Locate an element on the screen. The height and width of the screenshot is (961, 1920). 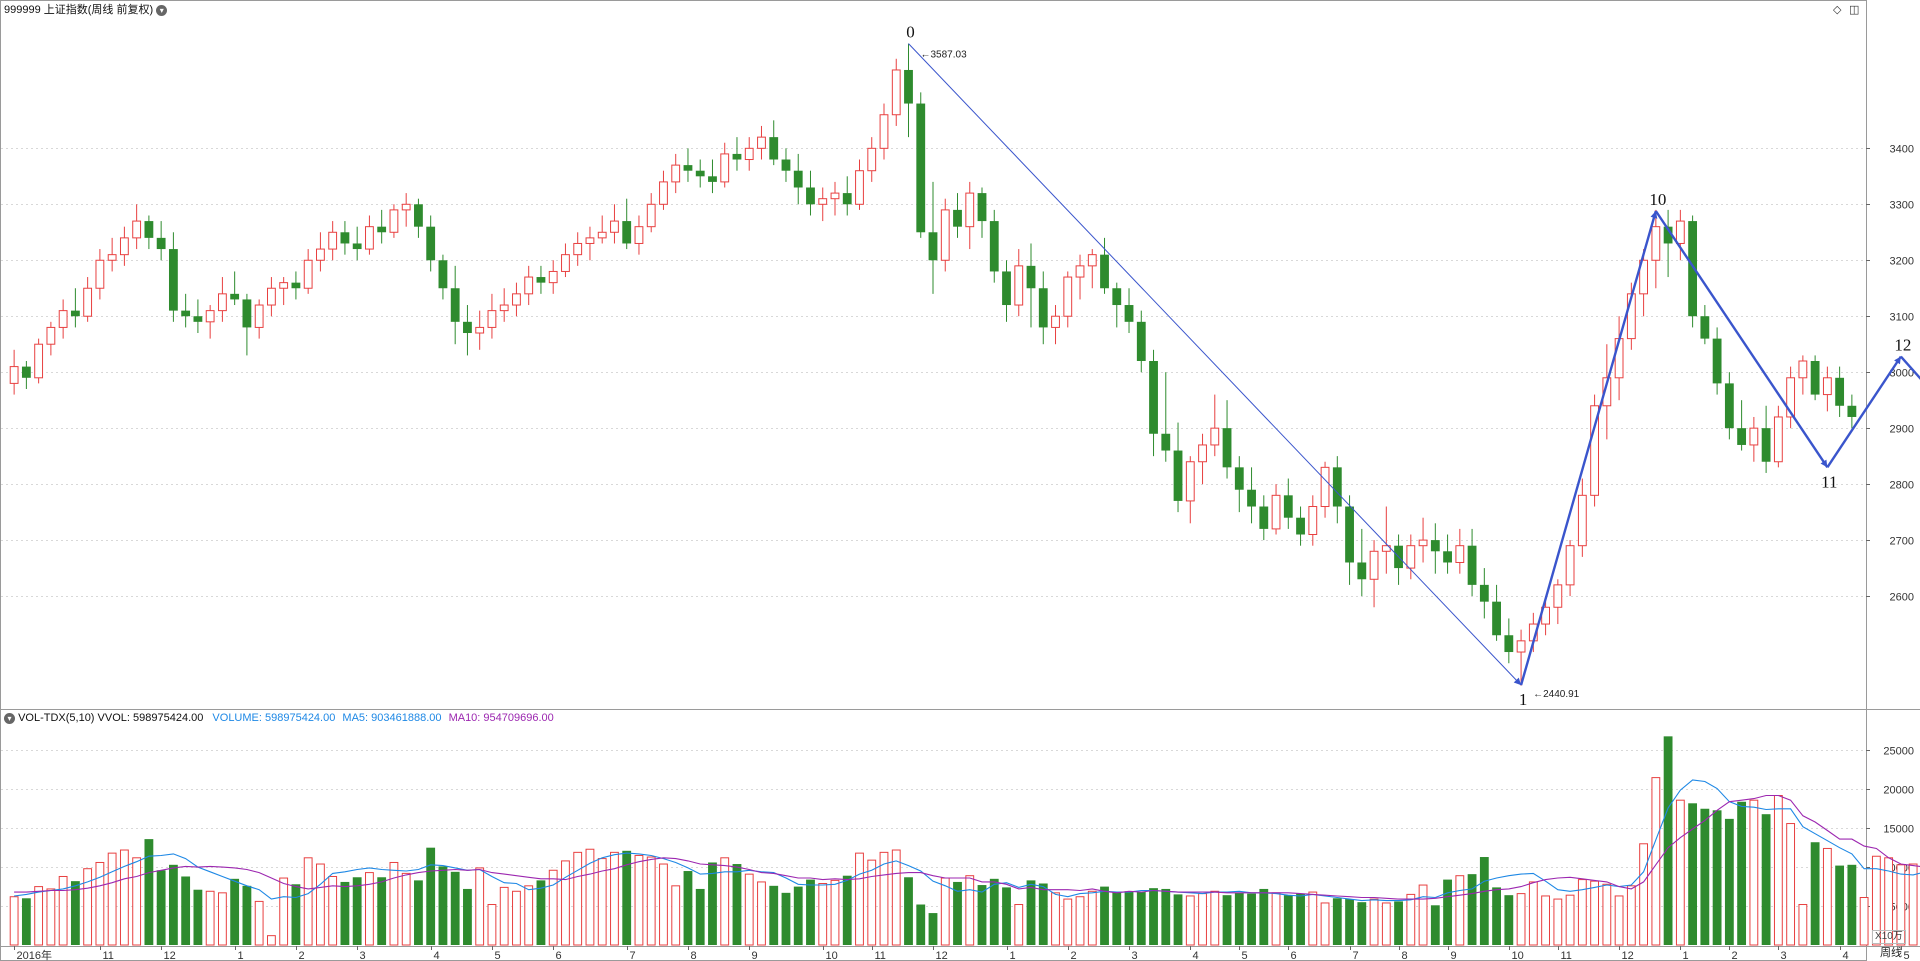
chevron-down-icon: ▾ is located at coordinates (162, 10).